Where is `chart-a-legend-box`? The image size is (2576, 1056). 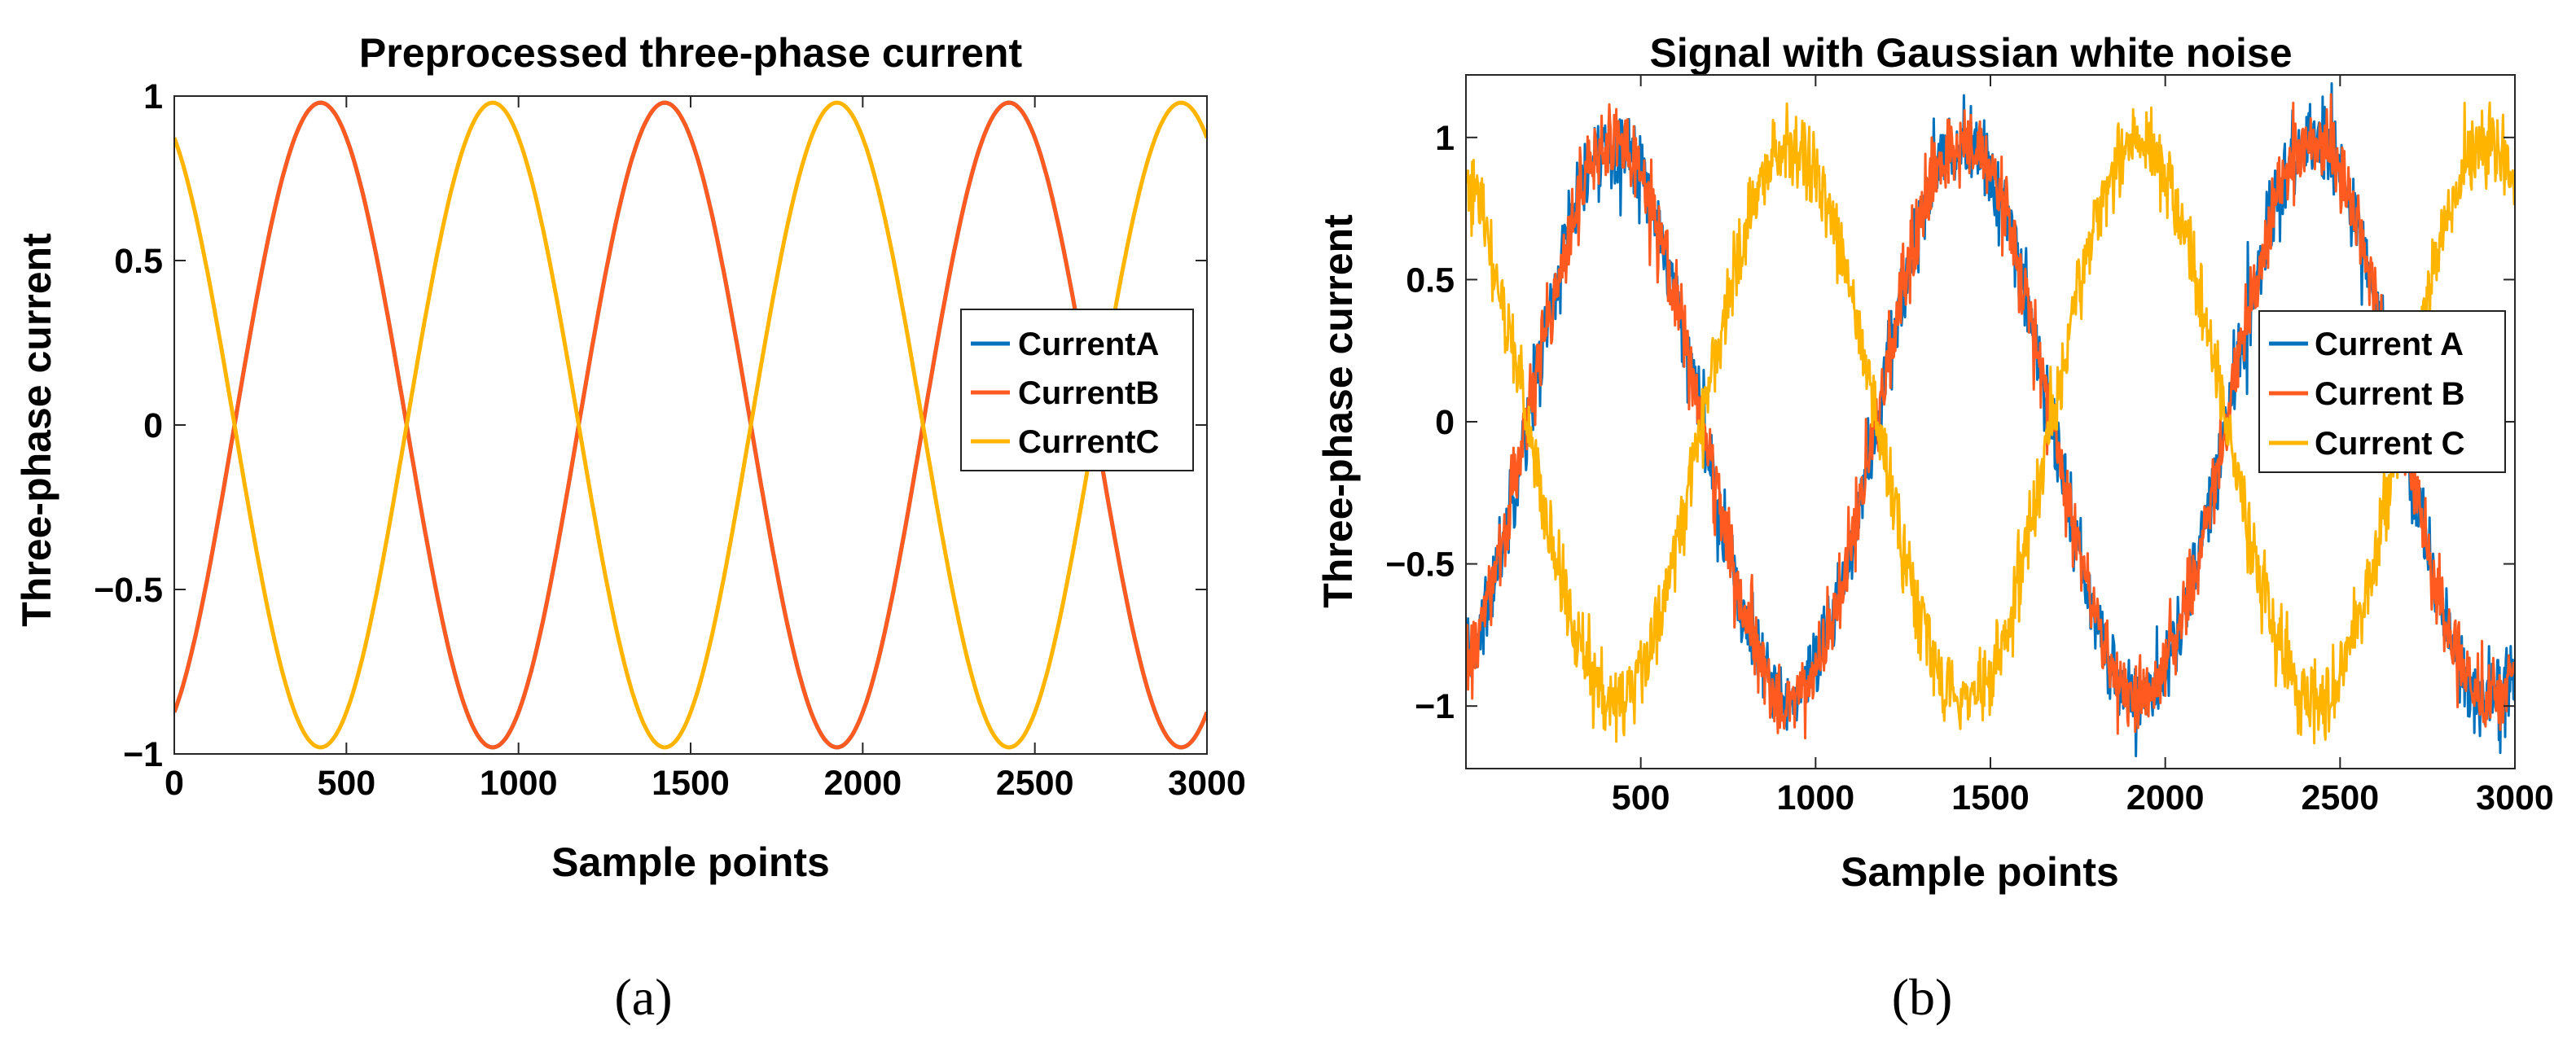
chart-a-legend-box is located at coordinates (1077, 390).